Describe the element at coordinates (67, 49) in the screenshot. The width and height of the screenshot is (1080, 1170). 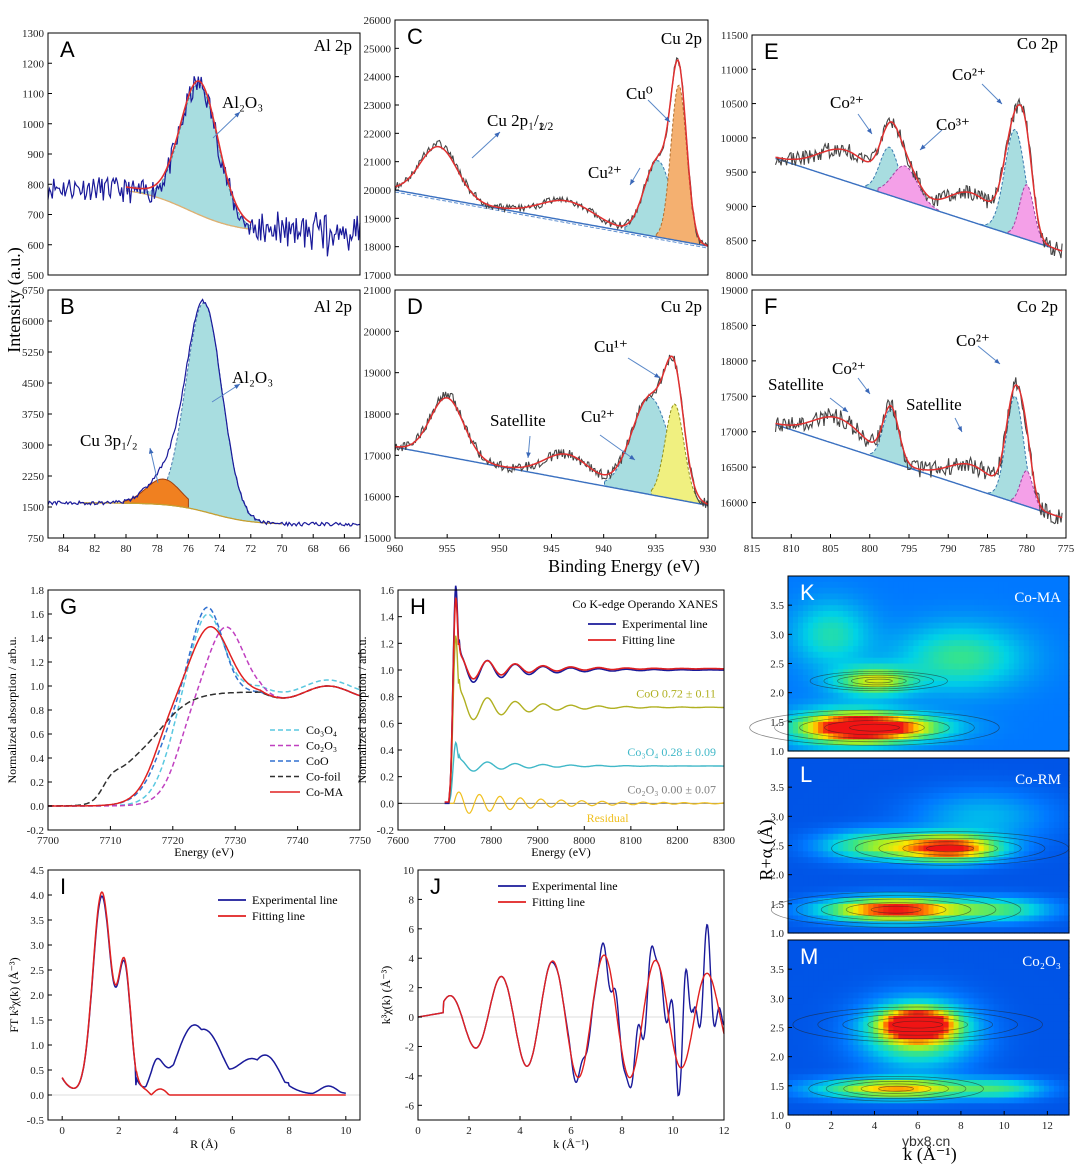
I see `panel-letter: A` at that location.